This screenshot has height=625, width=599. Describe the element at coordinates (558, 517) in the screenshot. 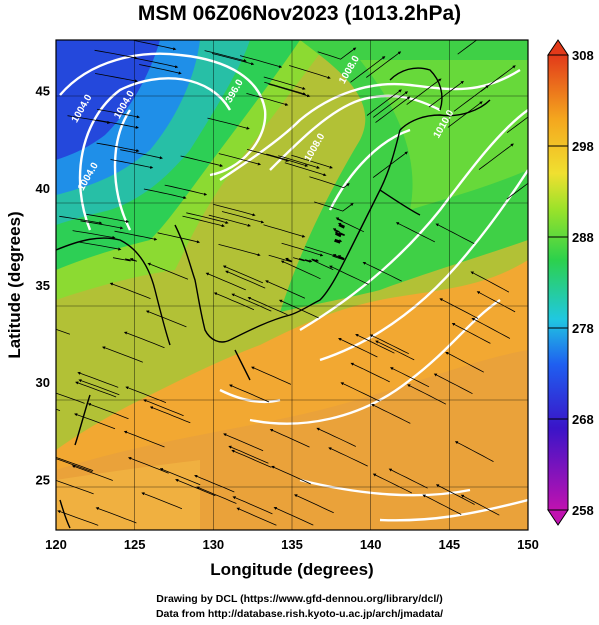

I see `colorbar-min-arrow` at that location.